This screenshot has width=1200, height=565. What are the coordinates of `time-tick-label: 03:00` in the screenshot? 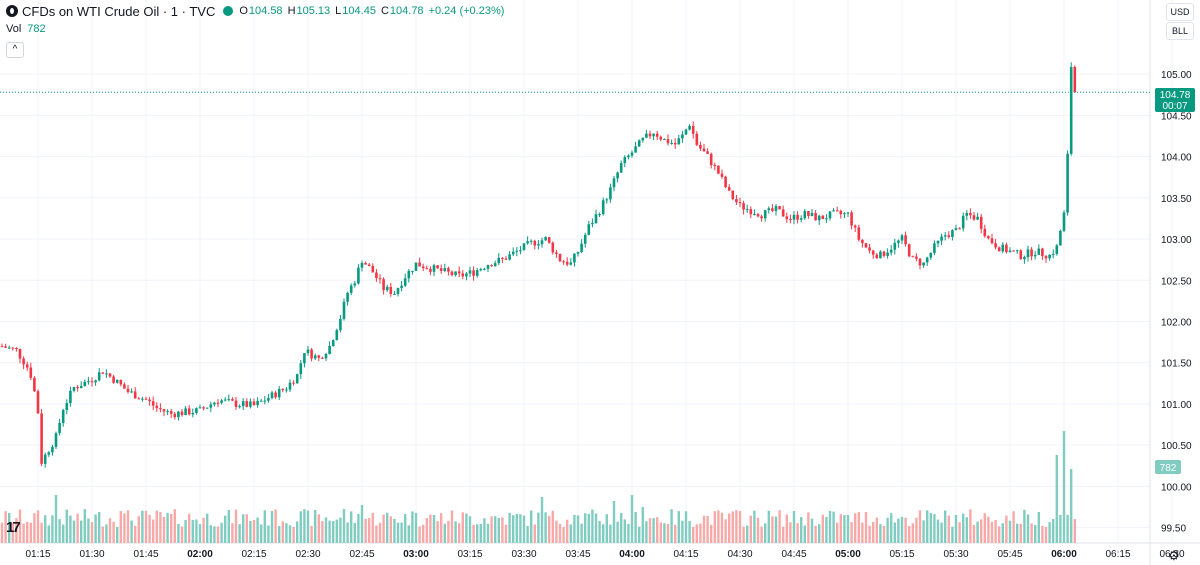 It's located at (416, 554).